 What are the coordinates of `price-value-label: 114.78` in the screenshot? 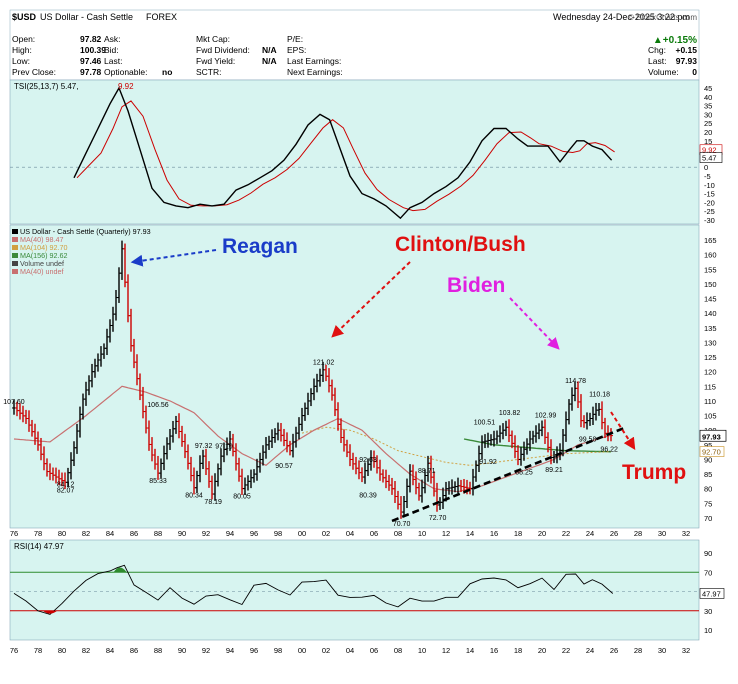 It's located at (575, 381).